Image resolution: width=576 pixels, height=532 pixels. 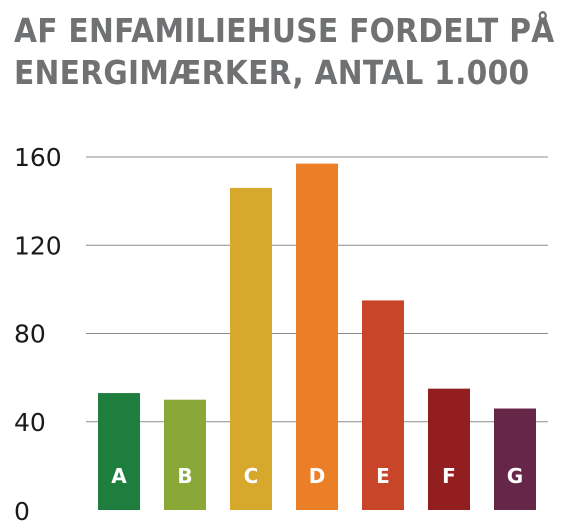 I want to click on bar-f, so click(x=449, y=449).